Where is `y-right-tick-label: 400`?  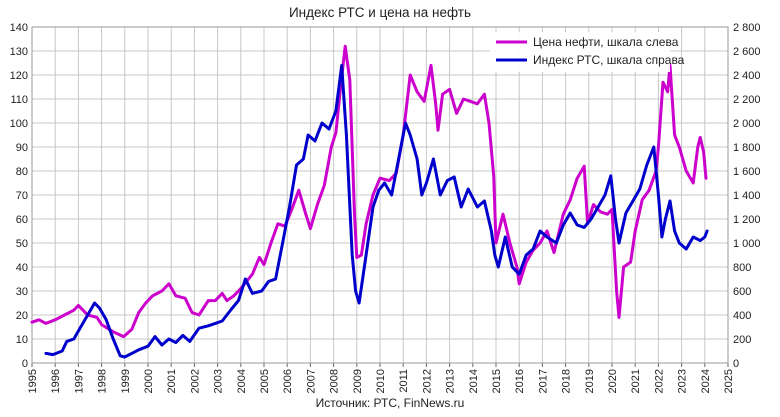 y-right-tick-label: 400 is located at coordinates (742, 316).